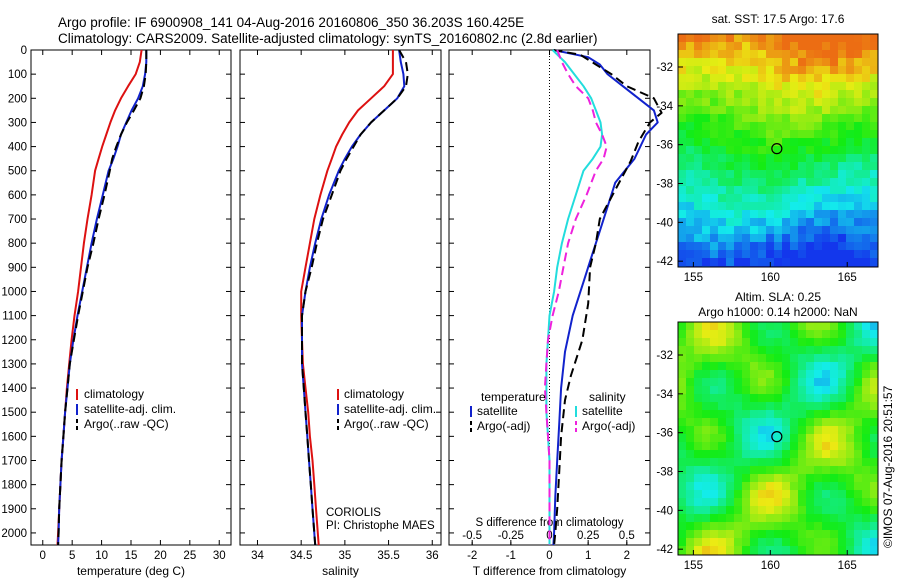 The image size is (900, 580). I want to click on x-tick-label: 0, so click(43, 556).